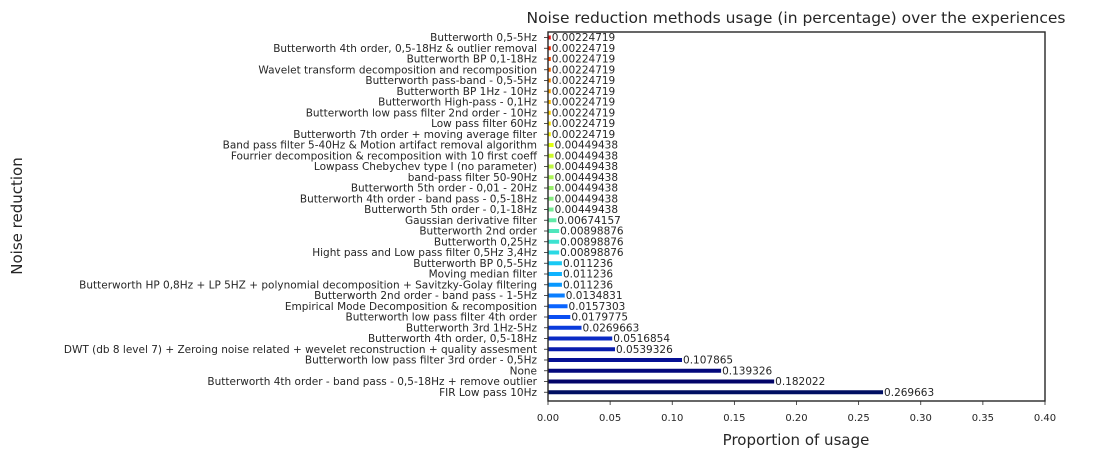 This screenshot has width=1096, height=458. What do you see at coordinates (444, 189) in the screenshot?
I see `category-label: Butterworth 5th order - 0,01 - 20Hz` at bounding box center [444, 189].